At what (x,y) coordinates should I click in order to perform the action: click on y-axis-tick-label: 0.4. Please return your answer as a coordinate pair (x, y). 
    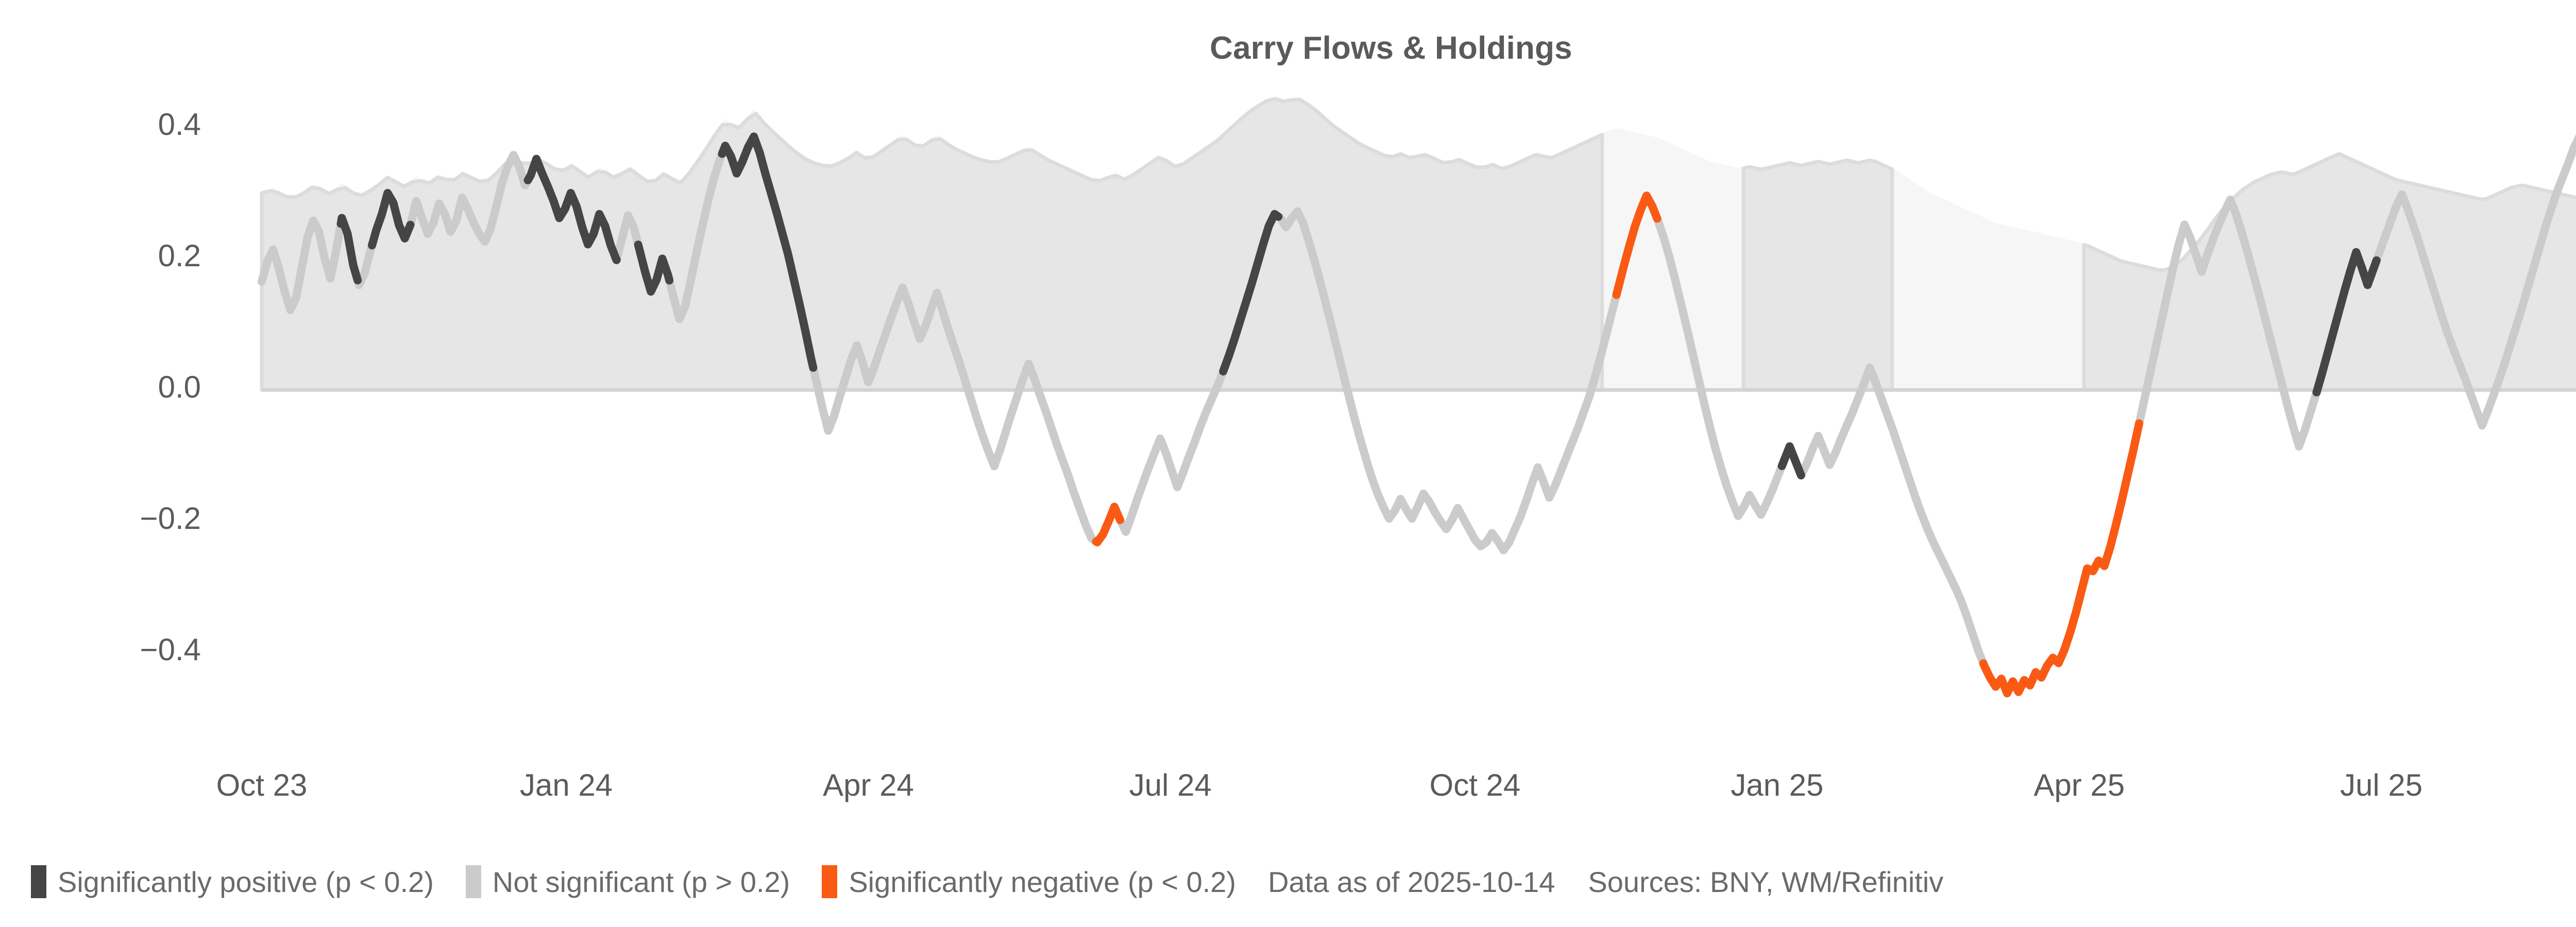
    Looking at the image, I should click on (180, 124).